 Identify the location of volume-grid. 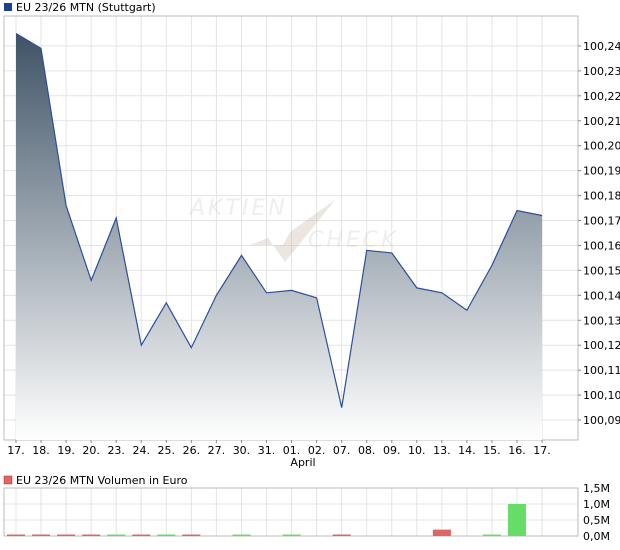
(291, 512).